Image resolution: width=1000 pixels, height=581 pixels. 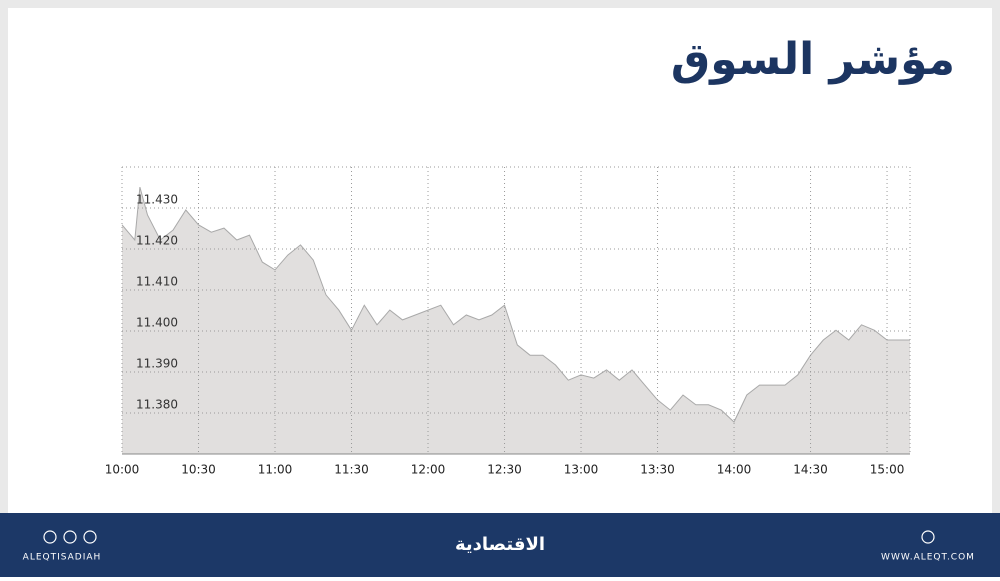 What do you see at coordinates (734, 470) in the screenshot?
I see `x-tick-label: 14:00` at bounding box center [734, 470].